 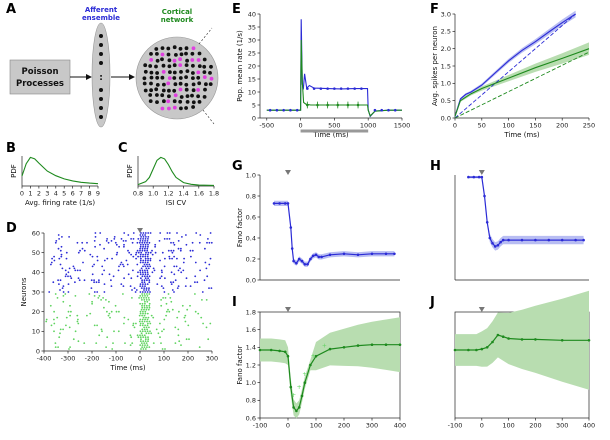 What do you see at coordinates (36, 312) in the screenshot?
I see `y-tick-label: 20` at bounding box center [36, 312].